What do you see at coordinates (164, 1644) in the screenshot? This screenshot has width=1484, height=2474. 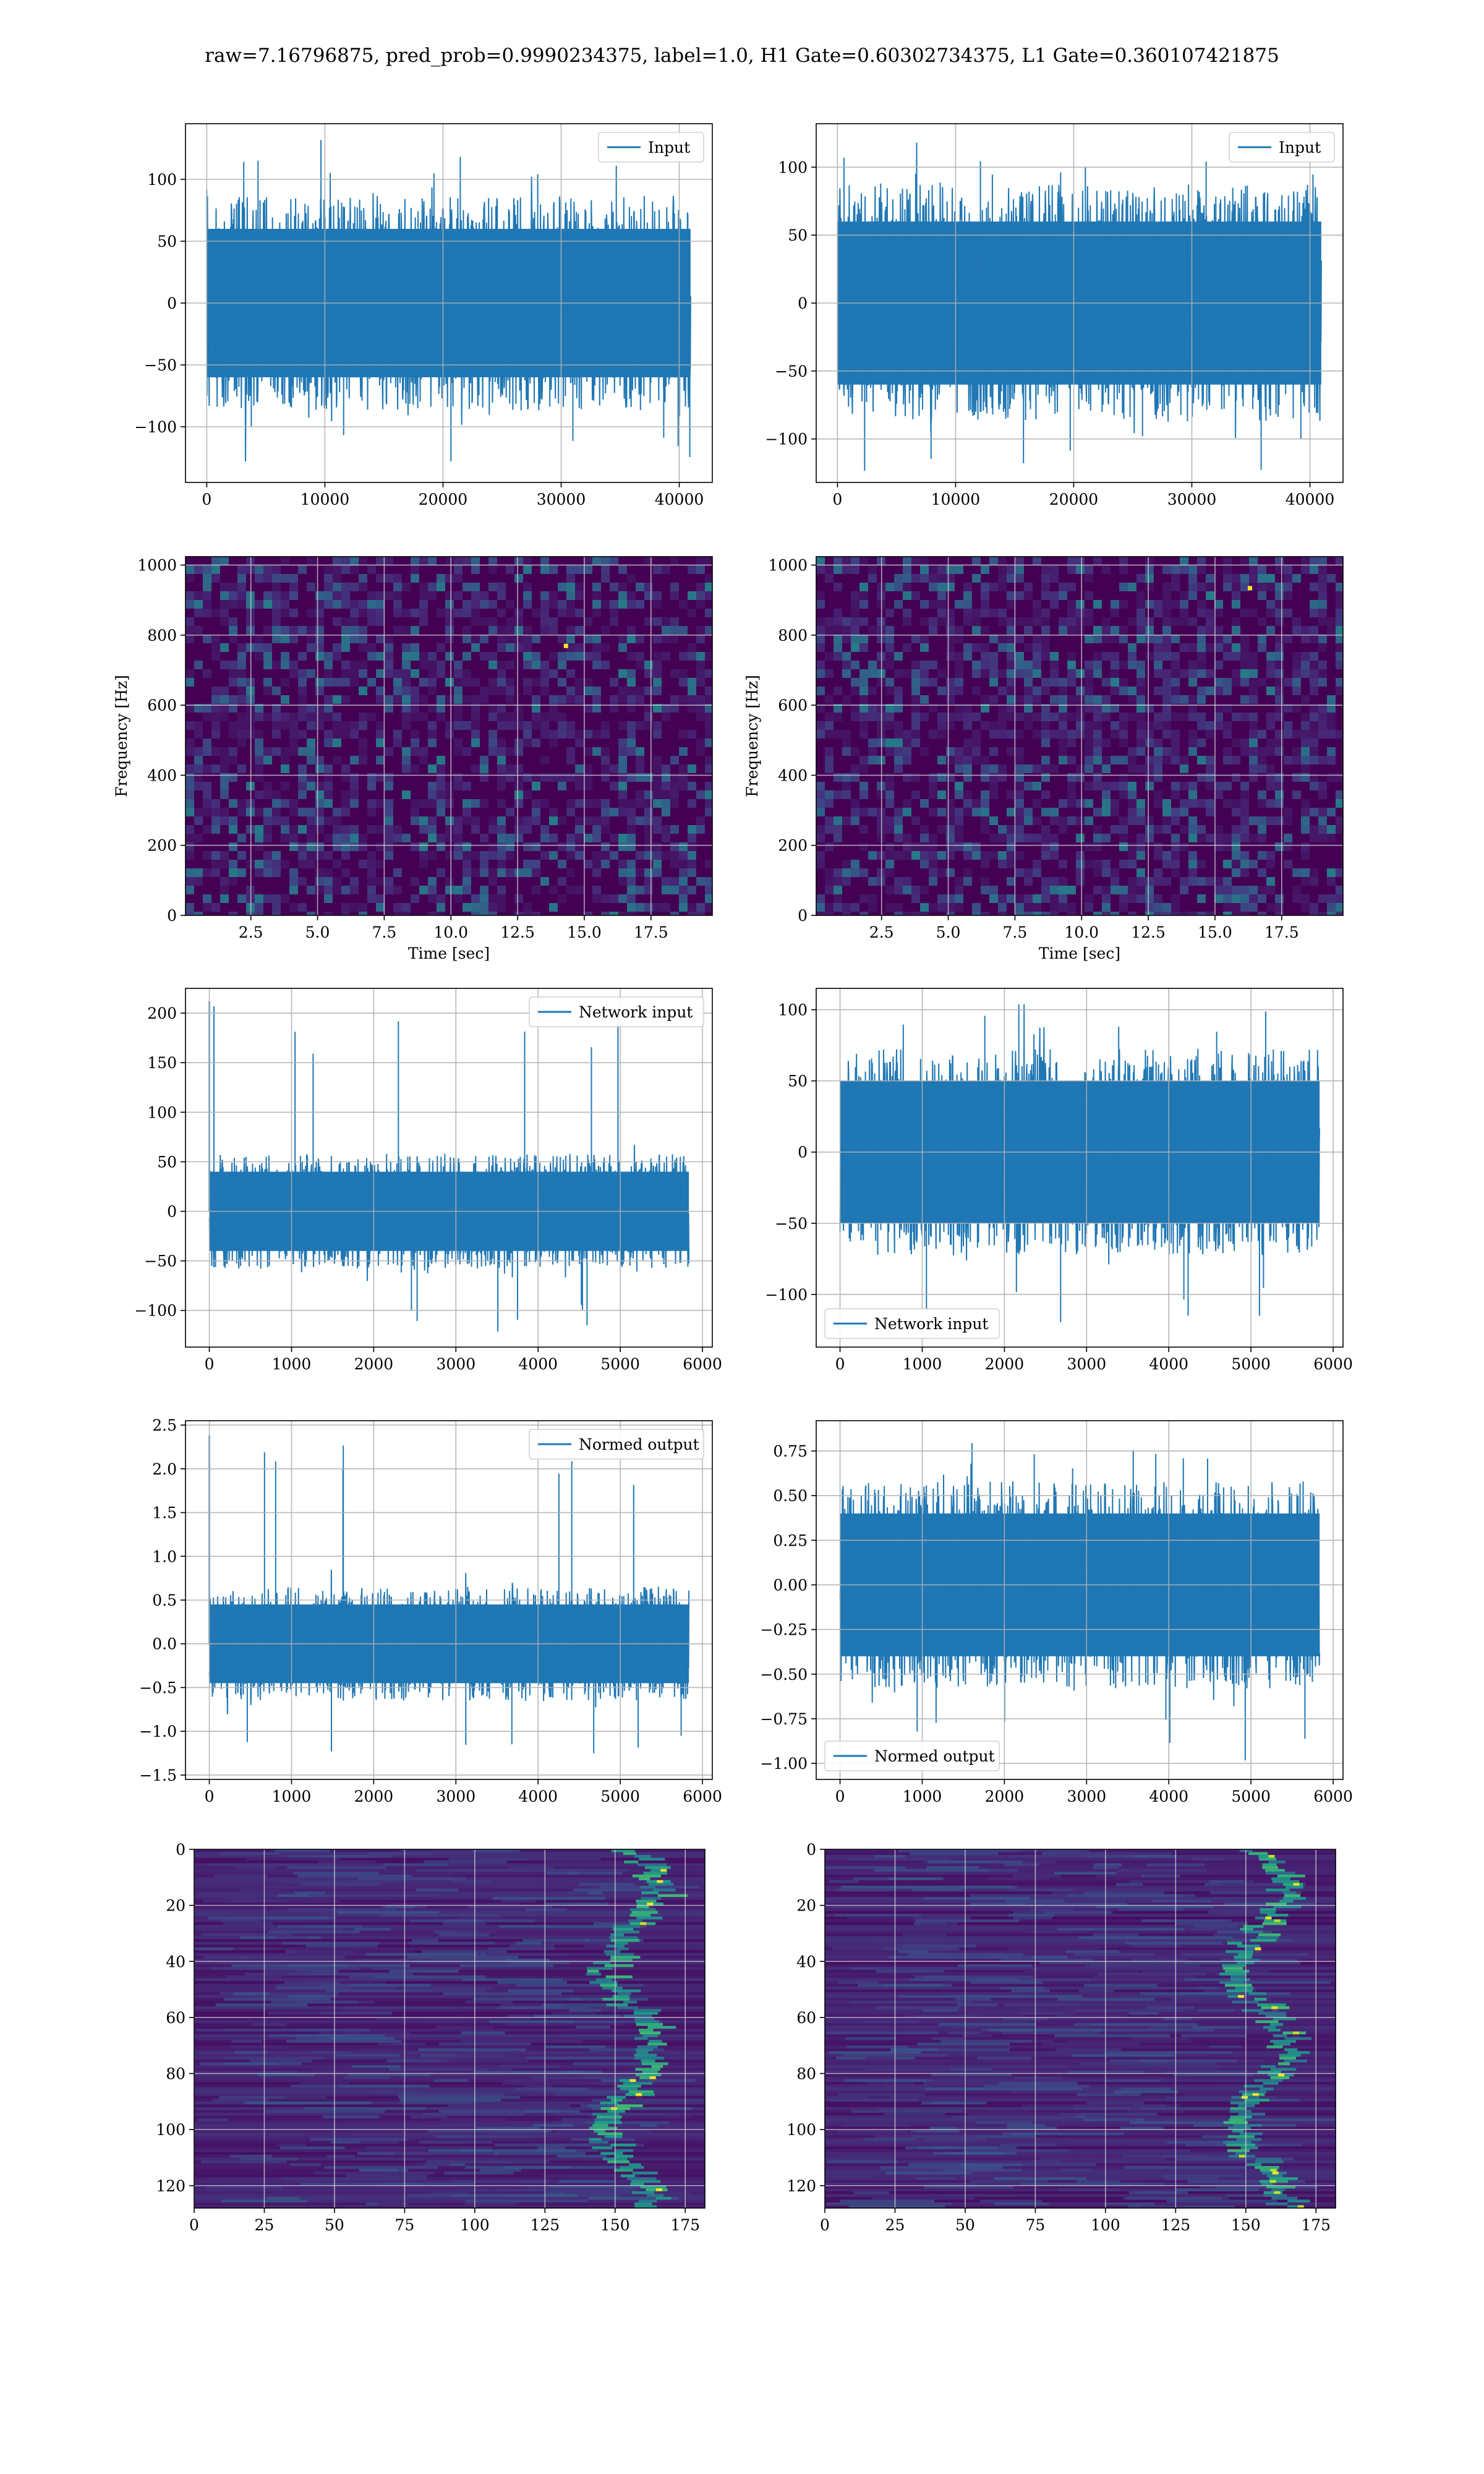 I see `y-tick-label: 0.0` at bounding box center [164, 1644].